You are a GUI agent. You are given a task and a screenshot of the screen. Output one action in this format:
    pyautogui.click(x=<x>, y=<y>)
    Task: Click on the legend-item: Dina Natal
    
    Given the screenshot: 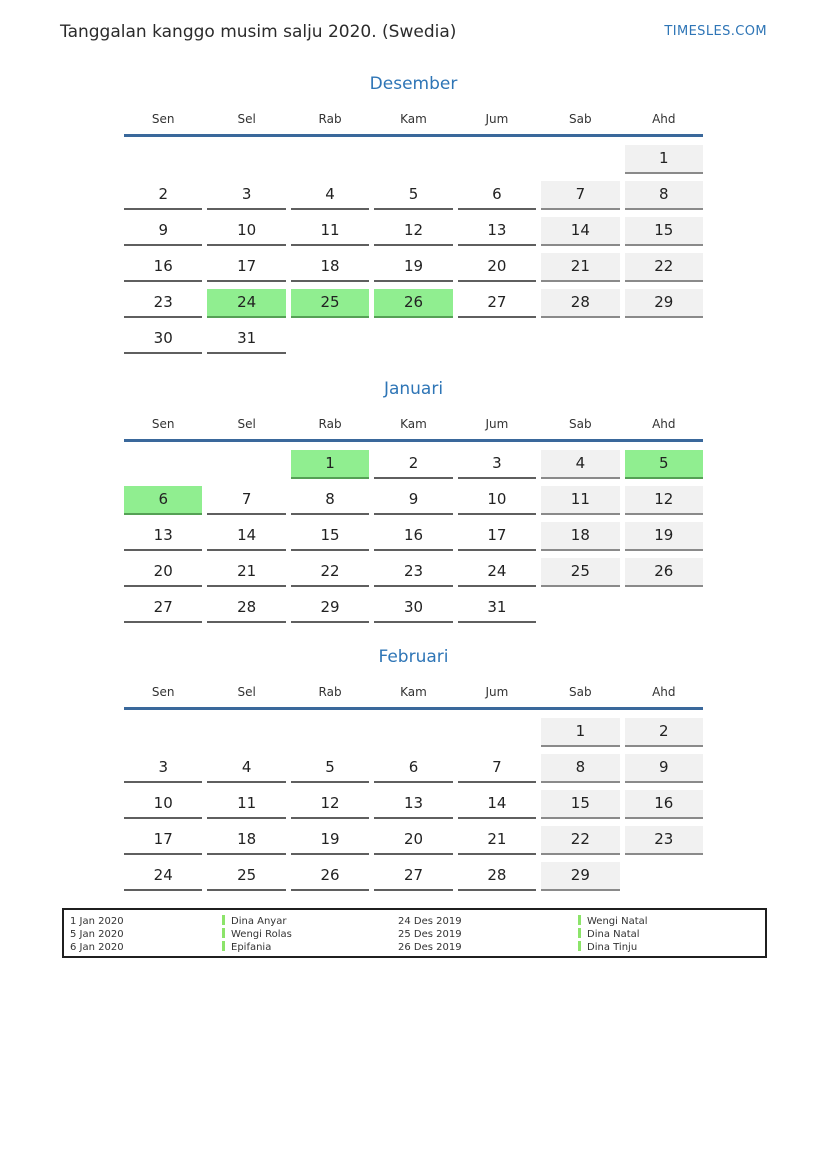 What is the action you would take?
    pyautogui.click(x=671, y=934)
    